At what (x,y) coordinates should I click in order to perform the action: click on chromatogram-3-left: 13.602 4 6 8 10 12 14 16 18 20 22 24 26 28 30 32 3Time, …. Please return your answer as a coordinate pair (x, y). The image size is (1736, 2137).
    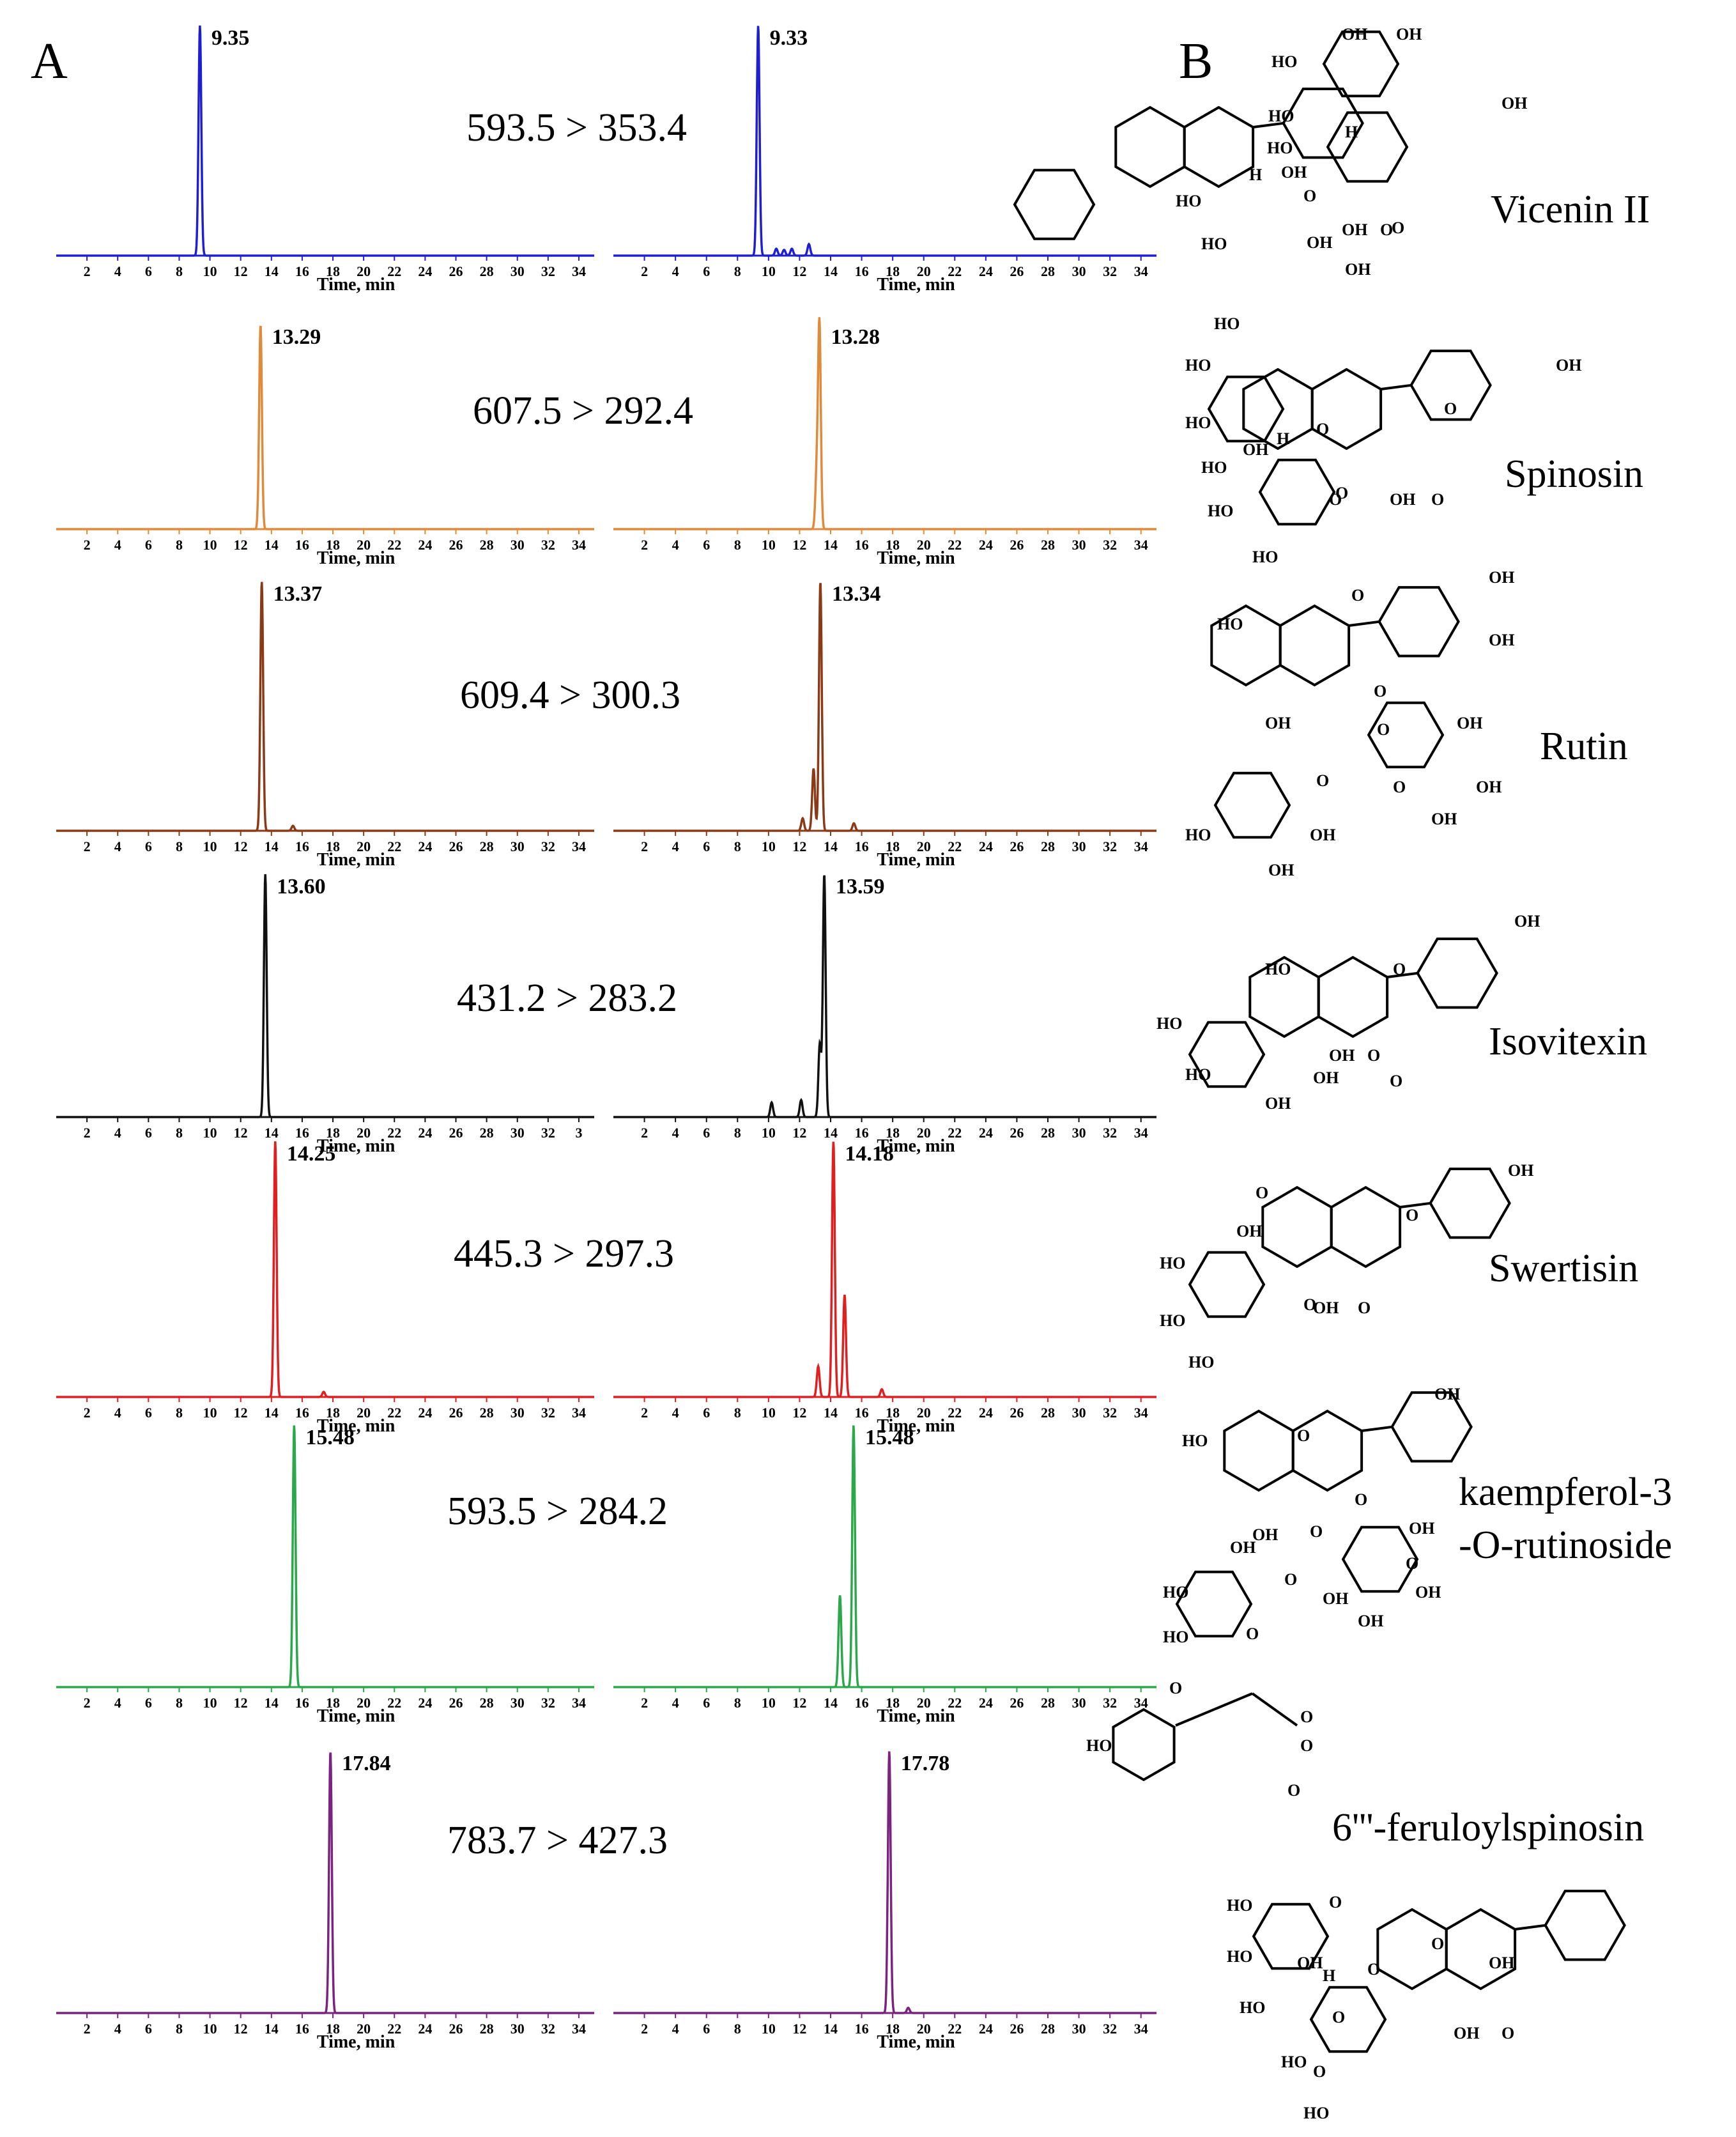
    Looking at the image, I should click on (325, 1015).